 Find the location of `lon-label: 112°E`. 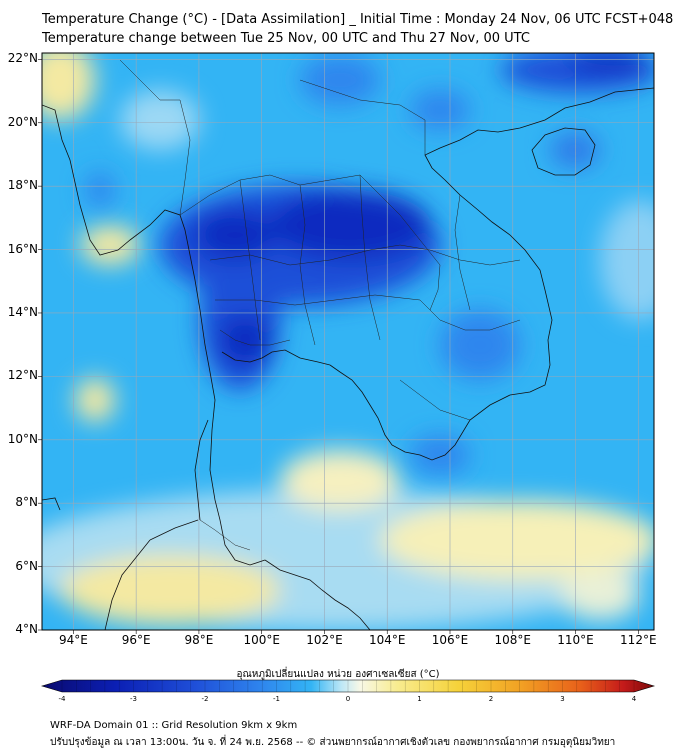

lon-label: 112°E is located at coordinates (638, 640).